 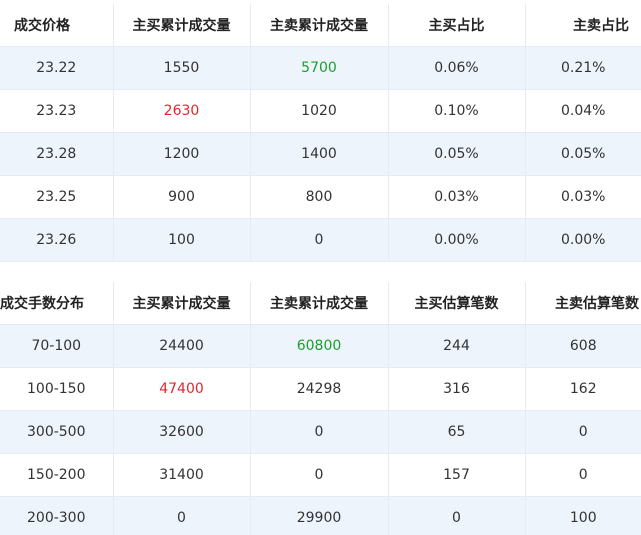 I want to click on table-row: 200-300 0 29900 0 100, so click(x=320, y=515).